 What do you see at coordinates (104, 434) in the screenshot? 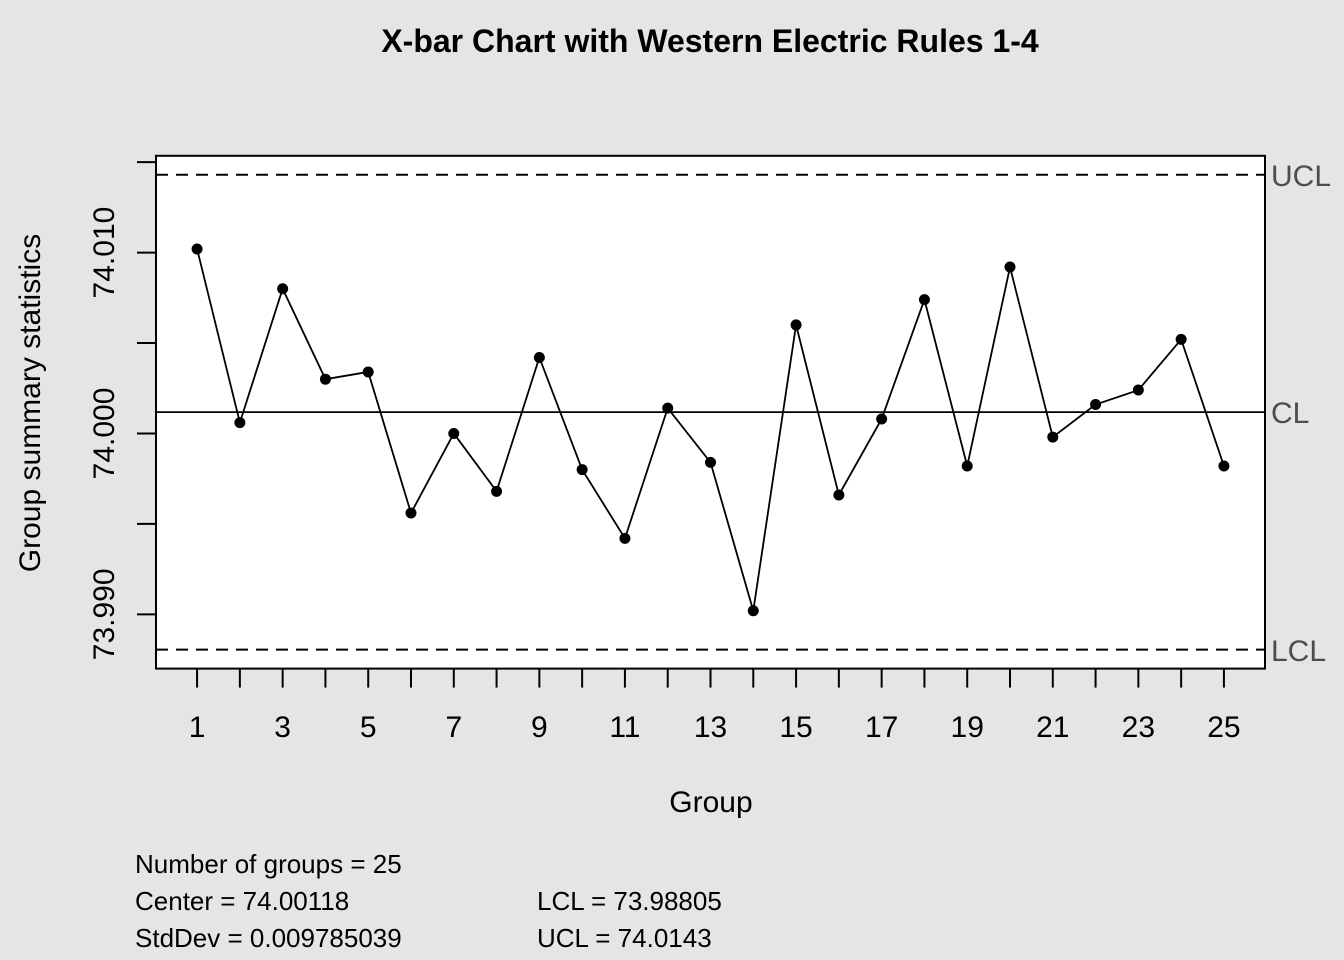
I see `y-tick-label: 74.000` at bounding box center [104, 434].